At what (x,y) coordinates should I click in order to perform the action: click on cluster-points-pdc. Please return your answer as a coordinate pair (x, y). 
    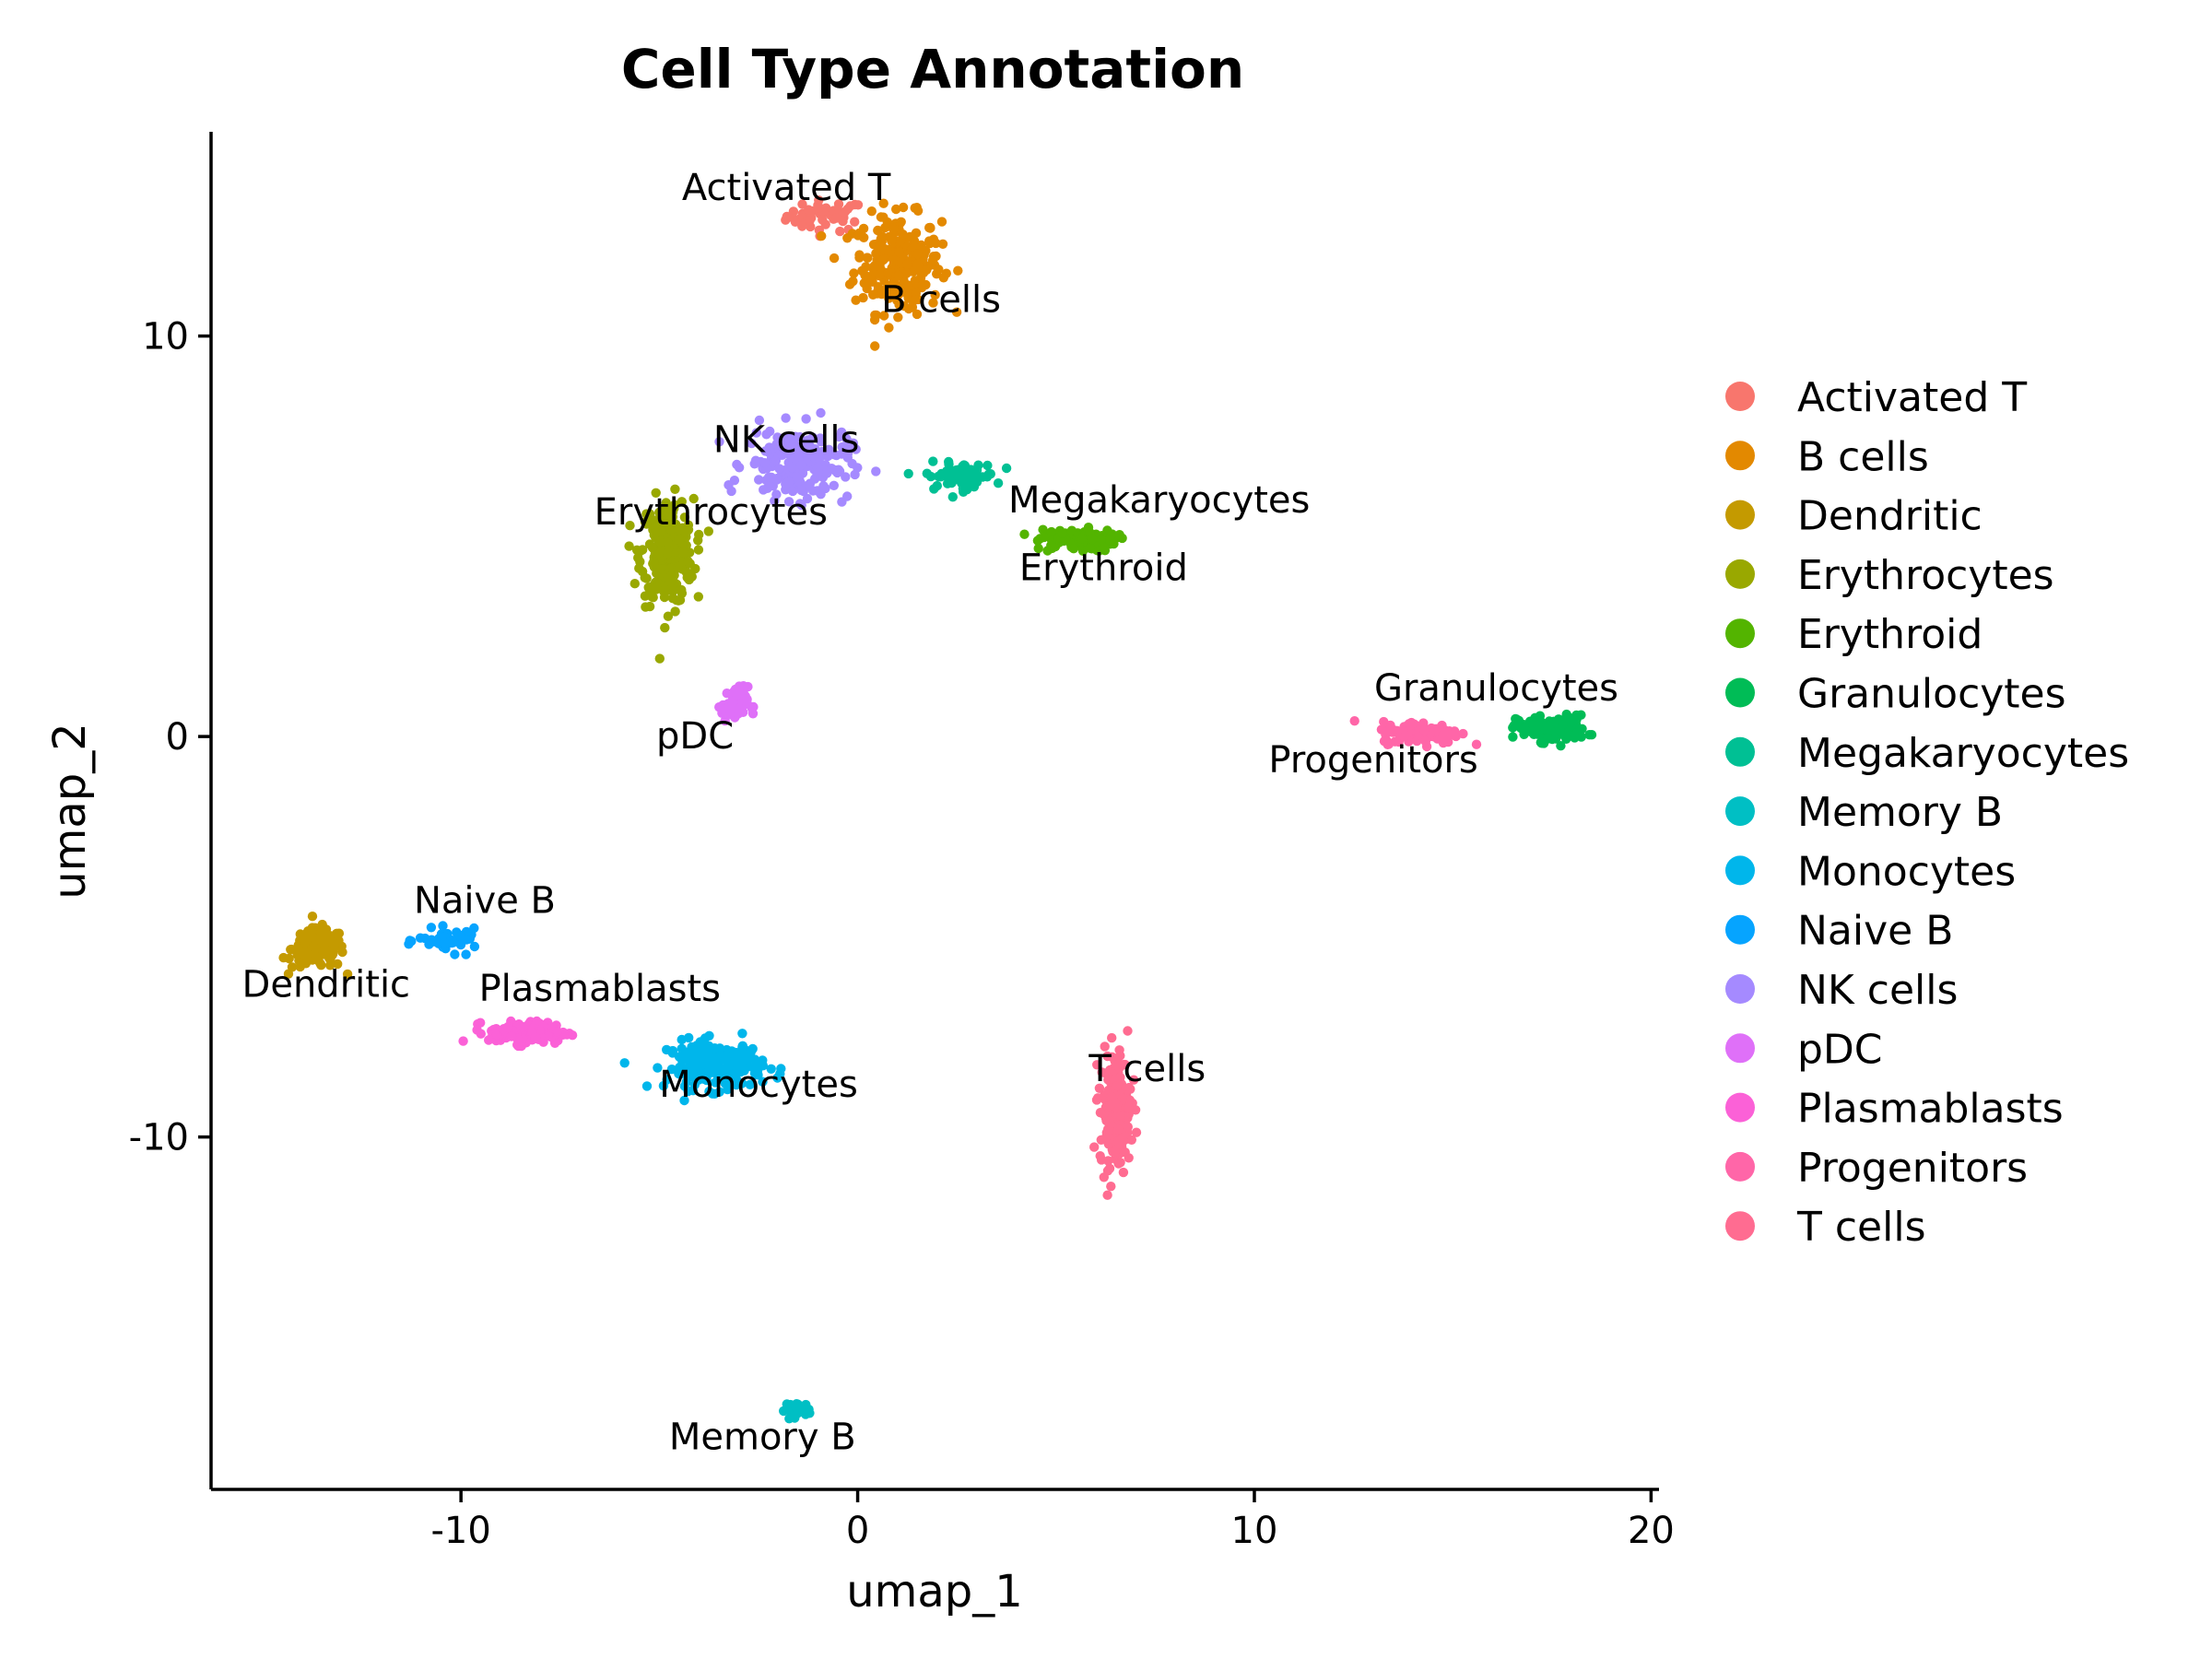
    Looking at the image, I should click on (736, 703).